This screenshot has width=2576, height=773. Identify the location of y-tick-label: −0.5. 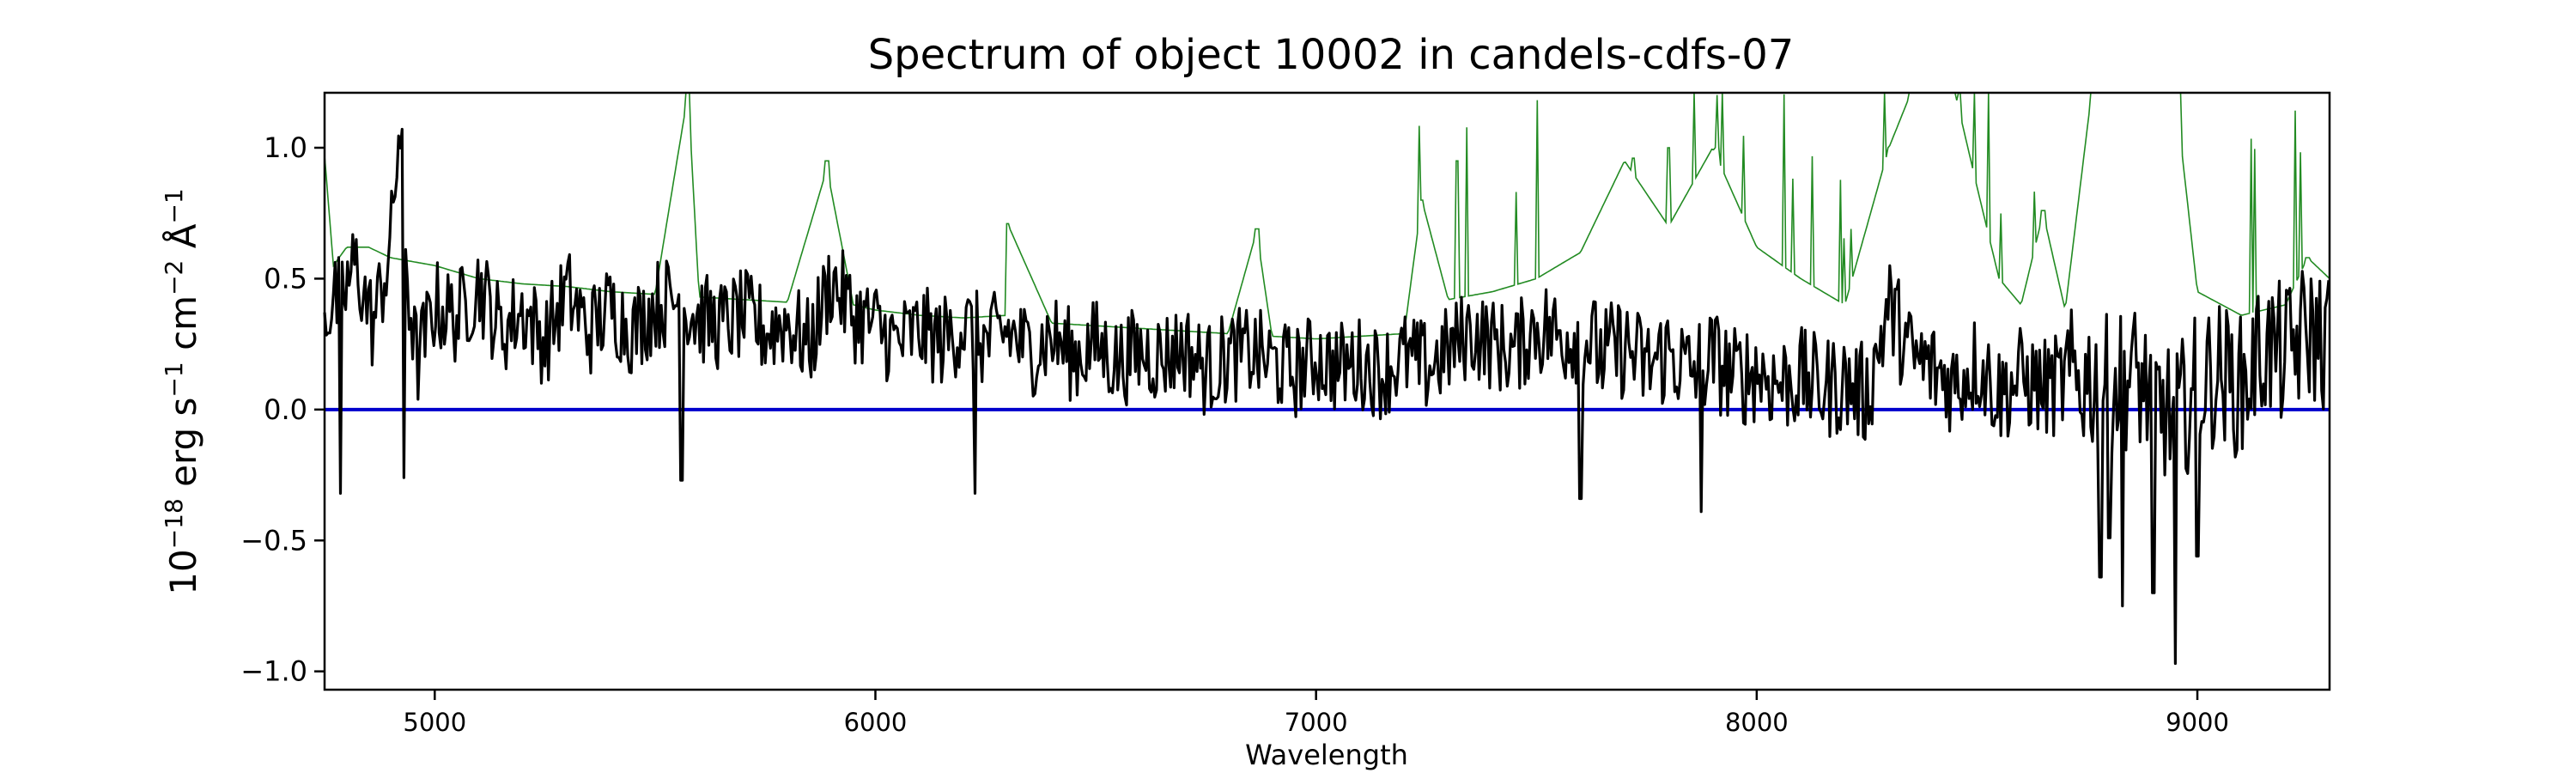
(273, 540).